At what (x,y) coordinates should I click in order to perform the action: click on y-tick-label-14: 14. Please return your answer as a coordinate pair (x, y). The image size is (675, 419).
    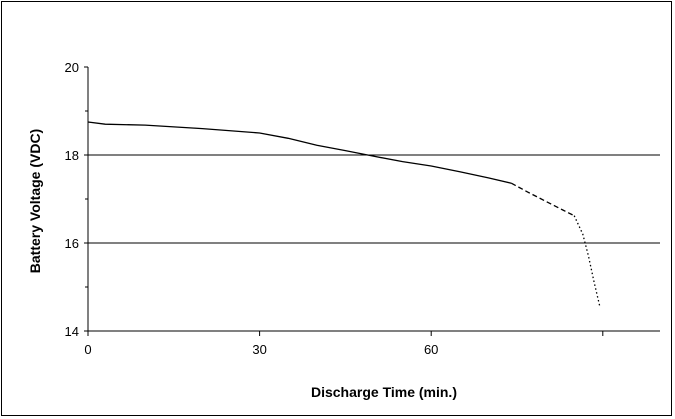
    Looking at the image, I should click on (72, 331).